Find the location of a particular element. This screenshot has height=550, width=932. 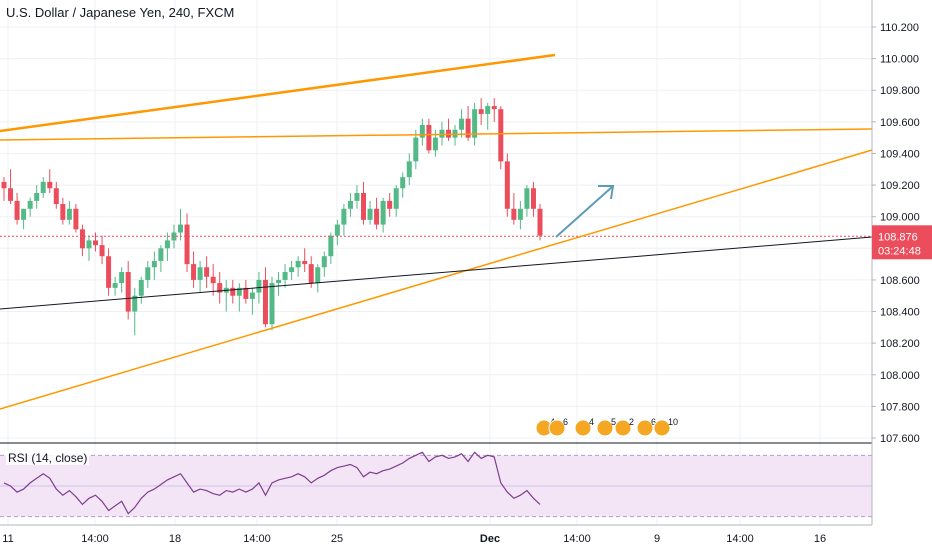

price-tag-countdown: 03:24:48 is located at coordinates (899, 251).